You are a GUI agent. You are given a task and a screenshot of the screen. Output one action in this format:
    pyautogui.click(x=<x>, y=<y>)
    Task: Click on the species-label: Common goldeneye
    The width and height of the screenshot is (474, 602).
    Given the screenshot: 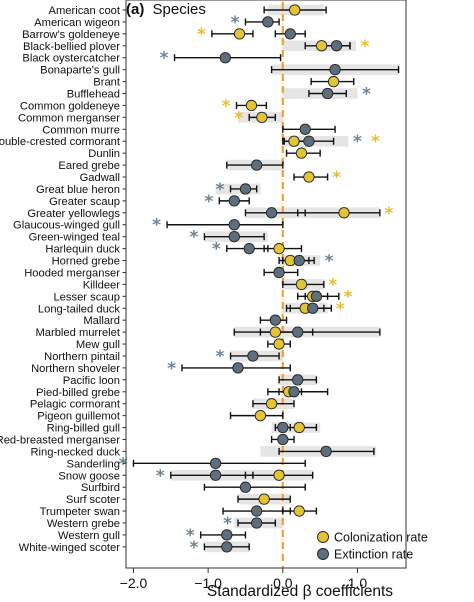 What is the action you would take?
    pyautogui.click(x=70, y=106)
    